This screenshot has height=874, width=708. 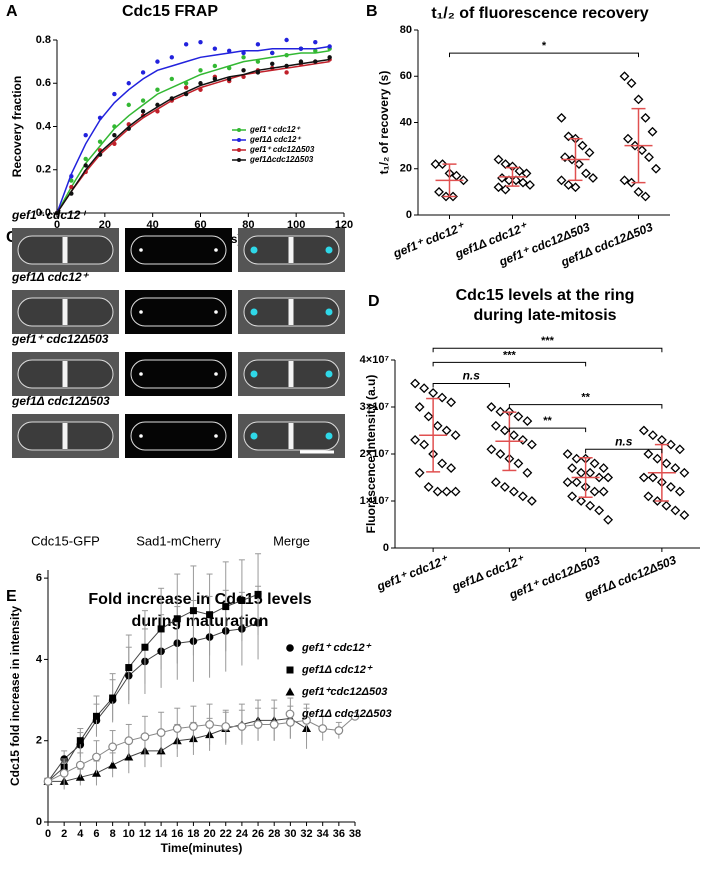 I want to click on legend-label: gef1⁺ cdc12Δ503, so click(x=282, y=149).